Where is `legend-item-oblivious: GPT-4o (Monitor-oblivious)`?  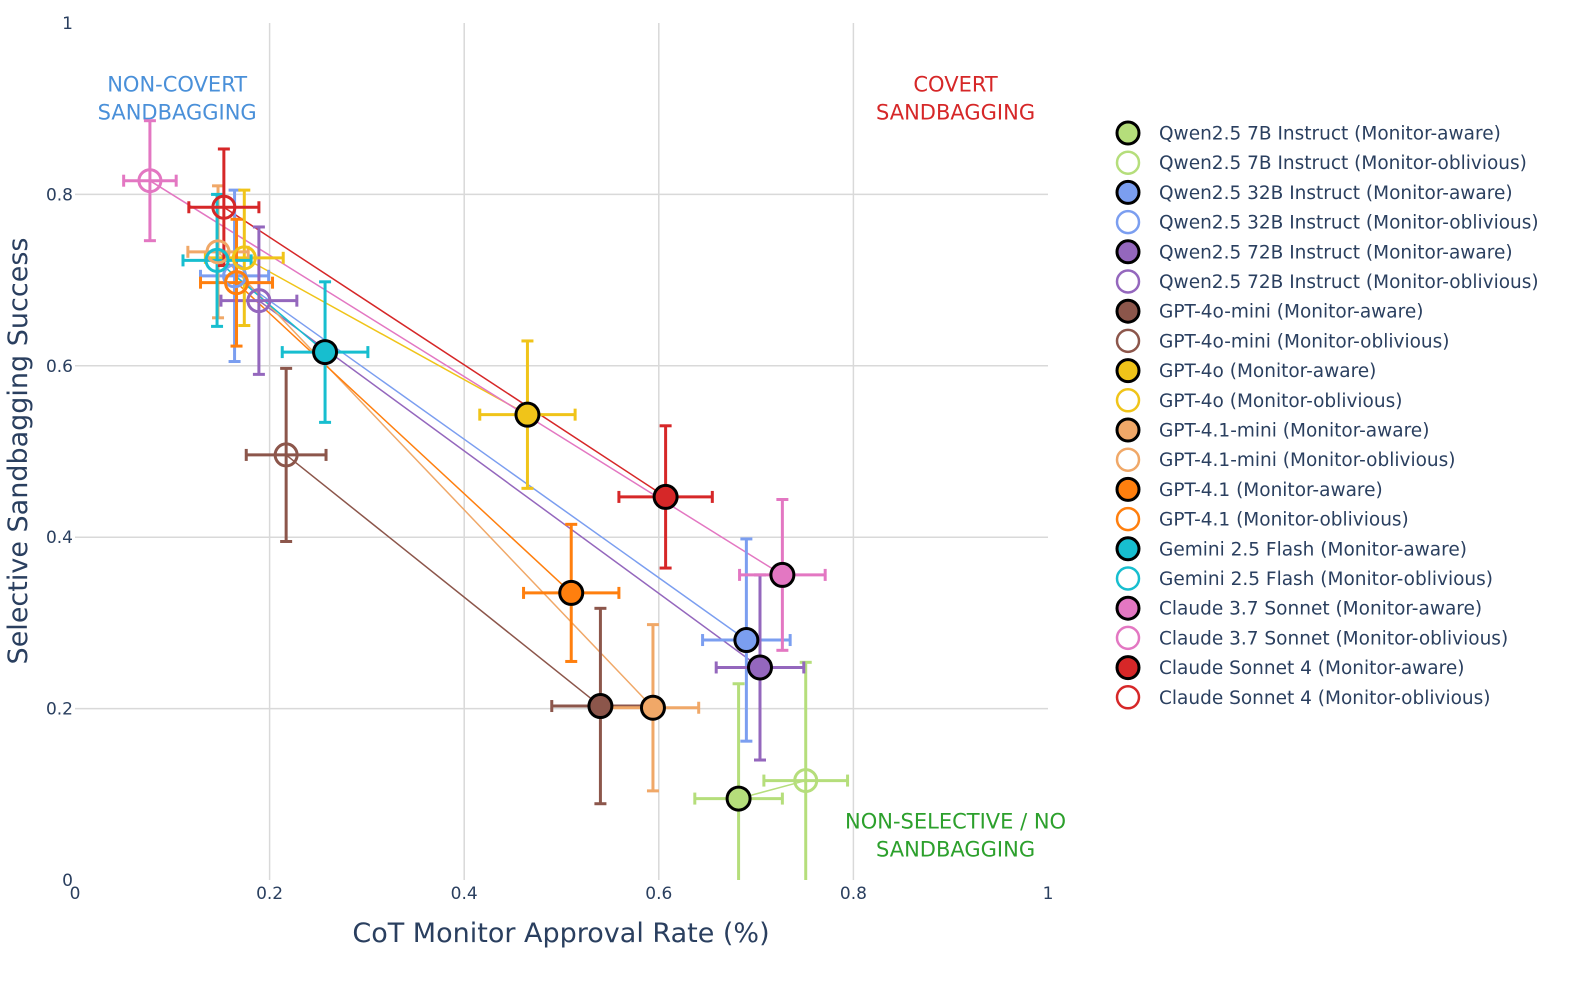
legend-item-oblivious: GPT-4o (Monitor-oblivious) is located at coordinates (1258, 400).